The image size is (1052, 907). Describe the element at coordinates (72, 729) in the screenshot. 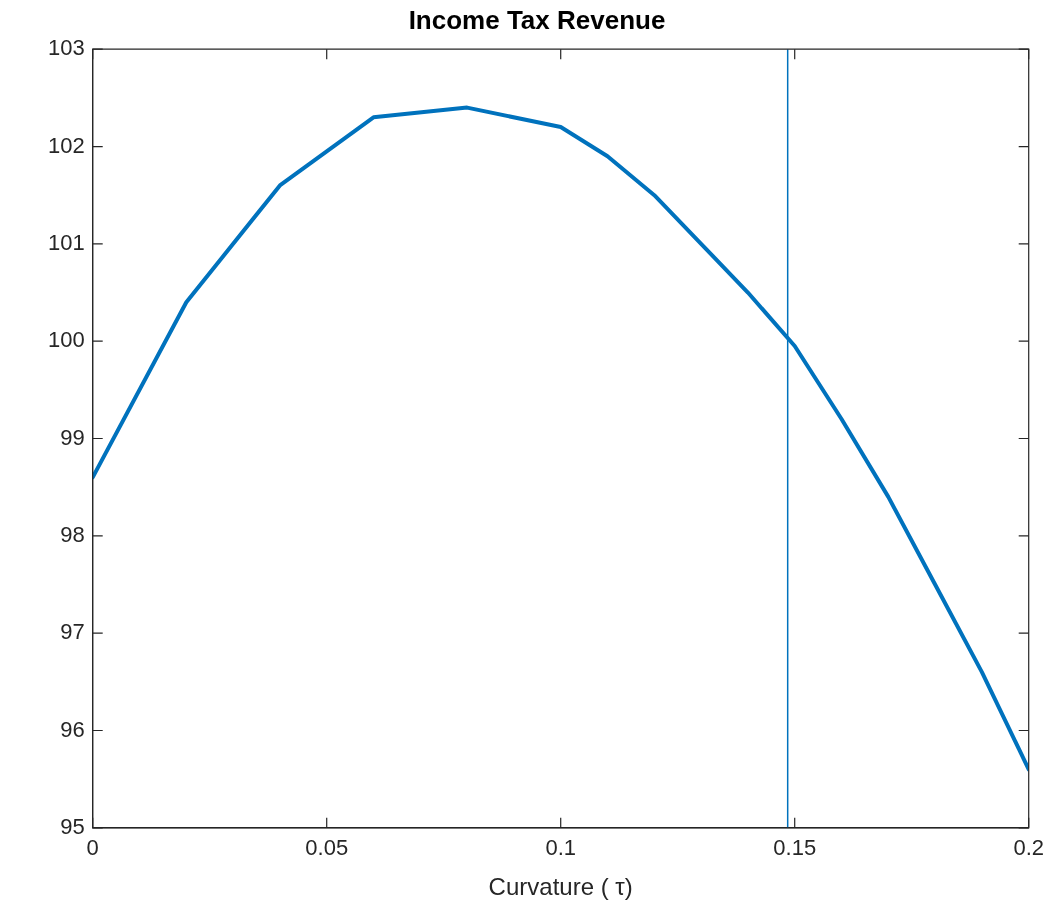

I see `y-tick-label: 96` at that location.